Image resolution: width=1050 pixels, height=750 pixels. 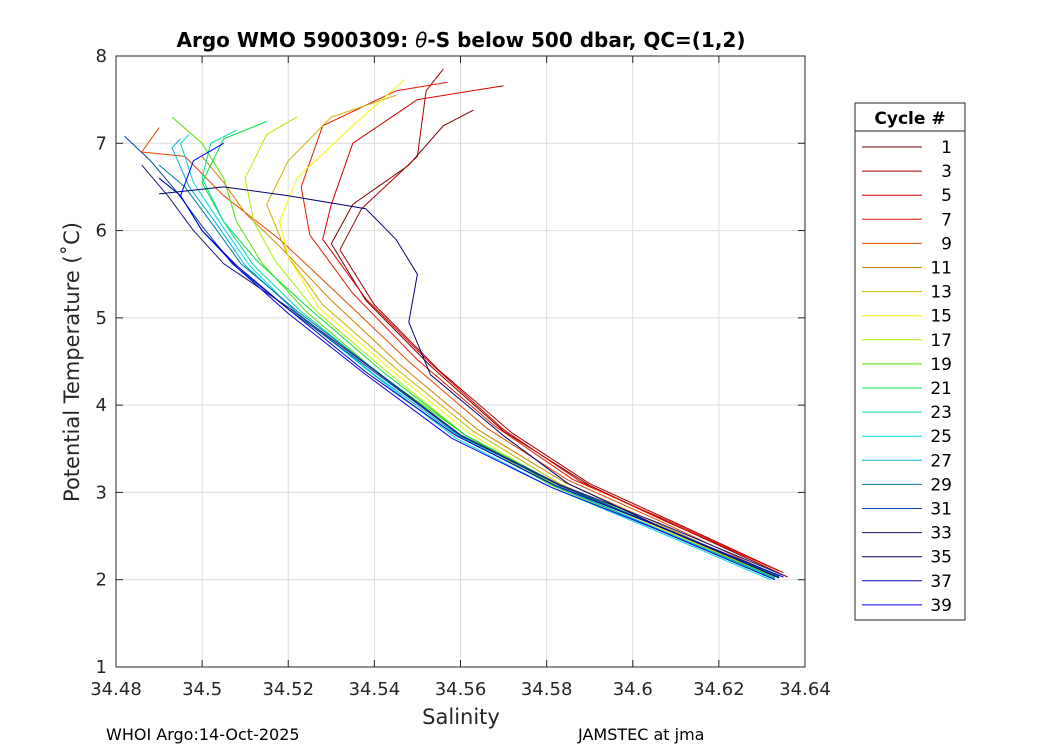 I want to click on y-tick-label: 4, so click(x=101, y=405).